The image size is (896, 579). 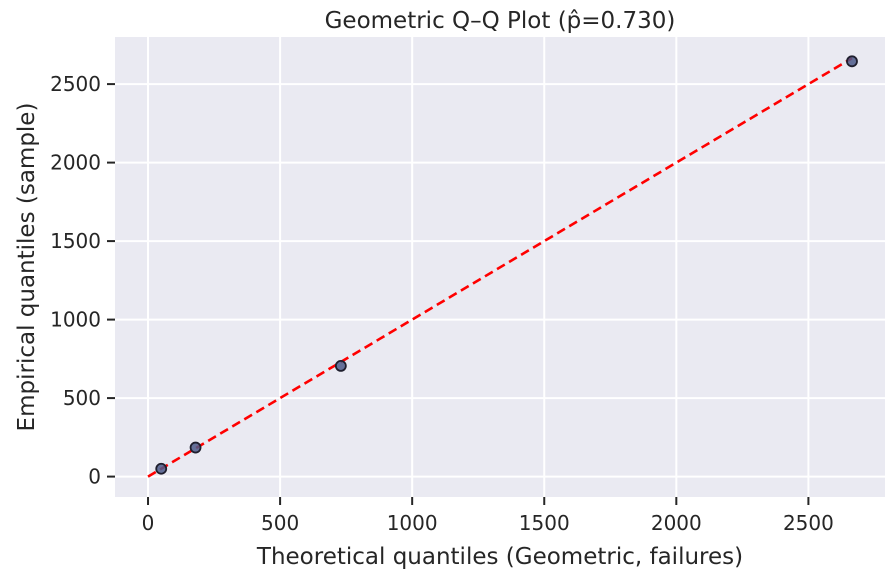 What do you see at coordinates (544, 523) in the screenshot?
I see `x-tick-label: 1500` at bounding box center [544, 523].